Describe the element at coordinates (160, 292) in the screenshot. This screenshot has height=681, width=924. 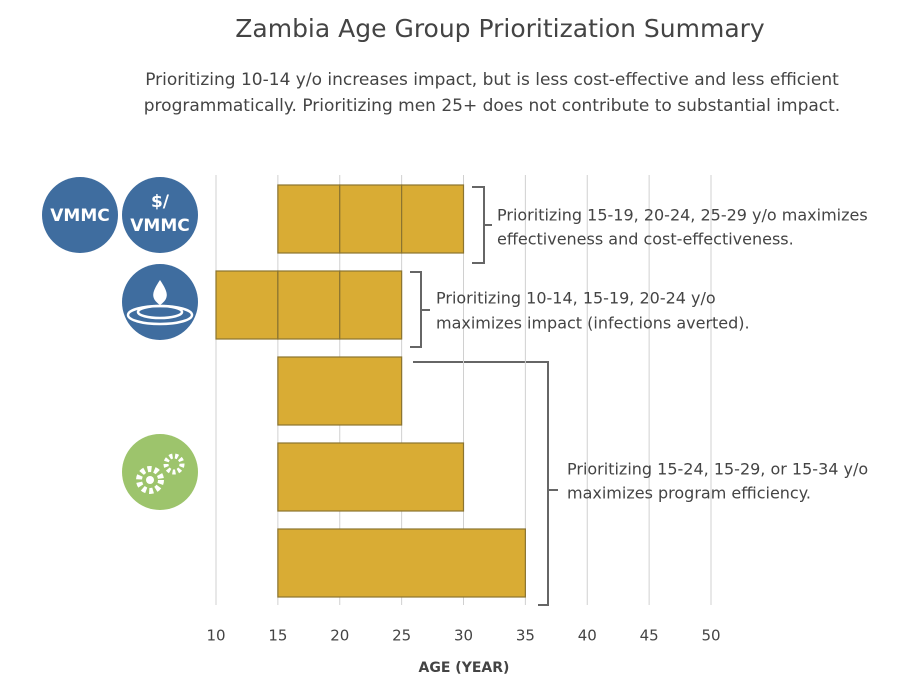
I see `droplet` at that location.